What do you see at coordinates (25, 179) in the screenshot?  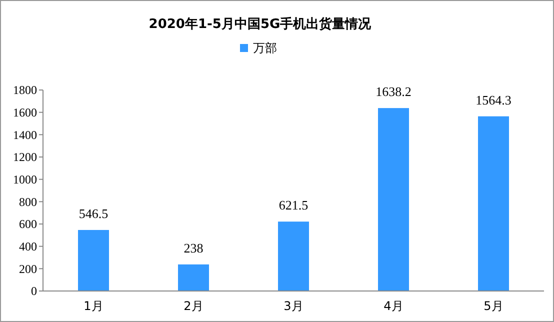 I see `y-tick-label: 1000` at bounding box center [25, 179].